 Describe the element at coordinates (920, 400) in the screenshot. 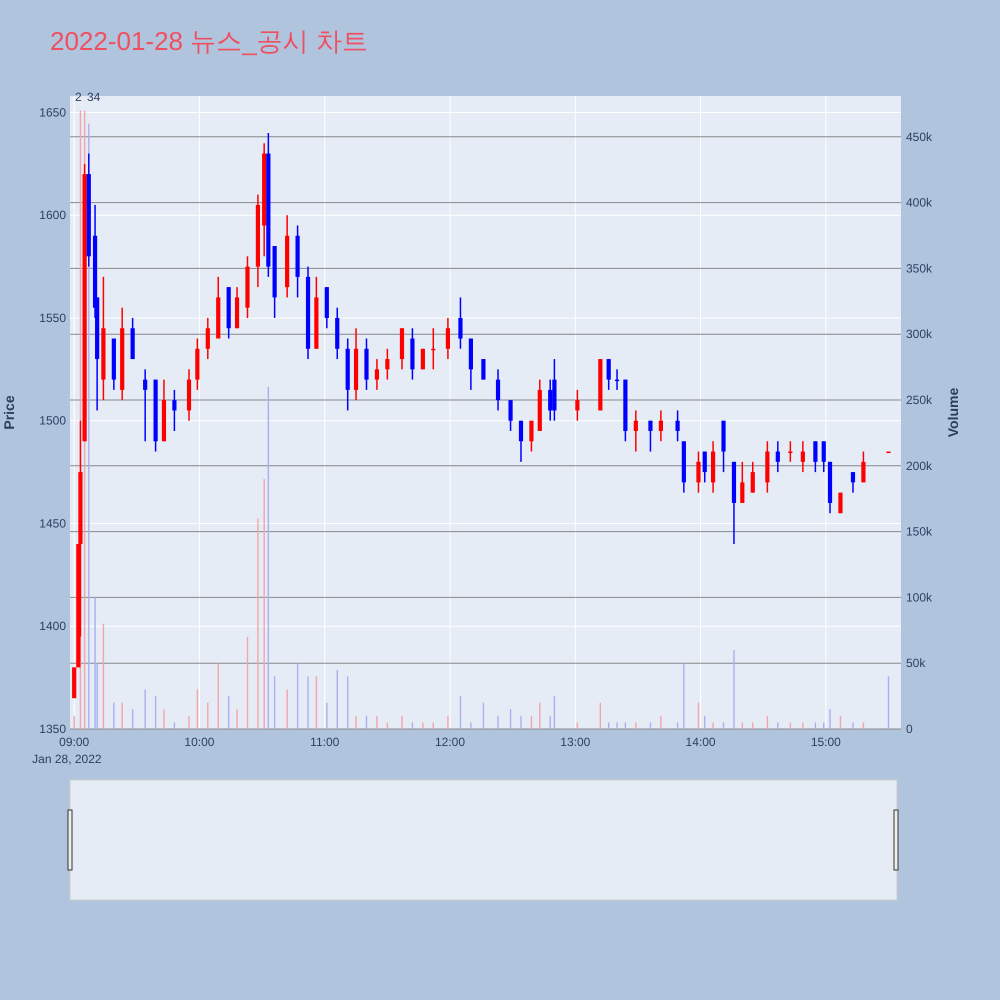

I see `y2-tick-label: 250k` at that location.